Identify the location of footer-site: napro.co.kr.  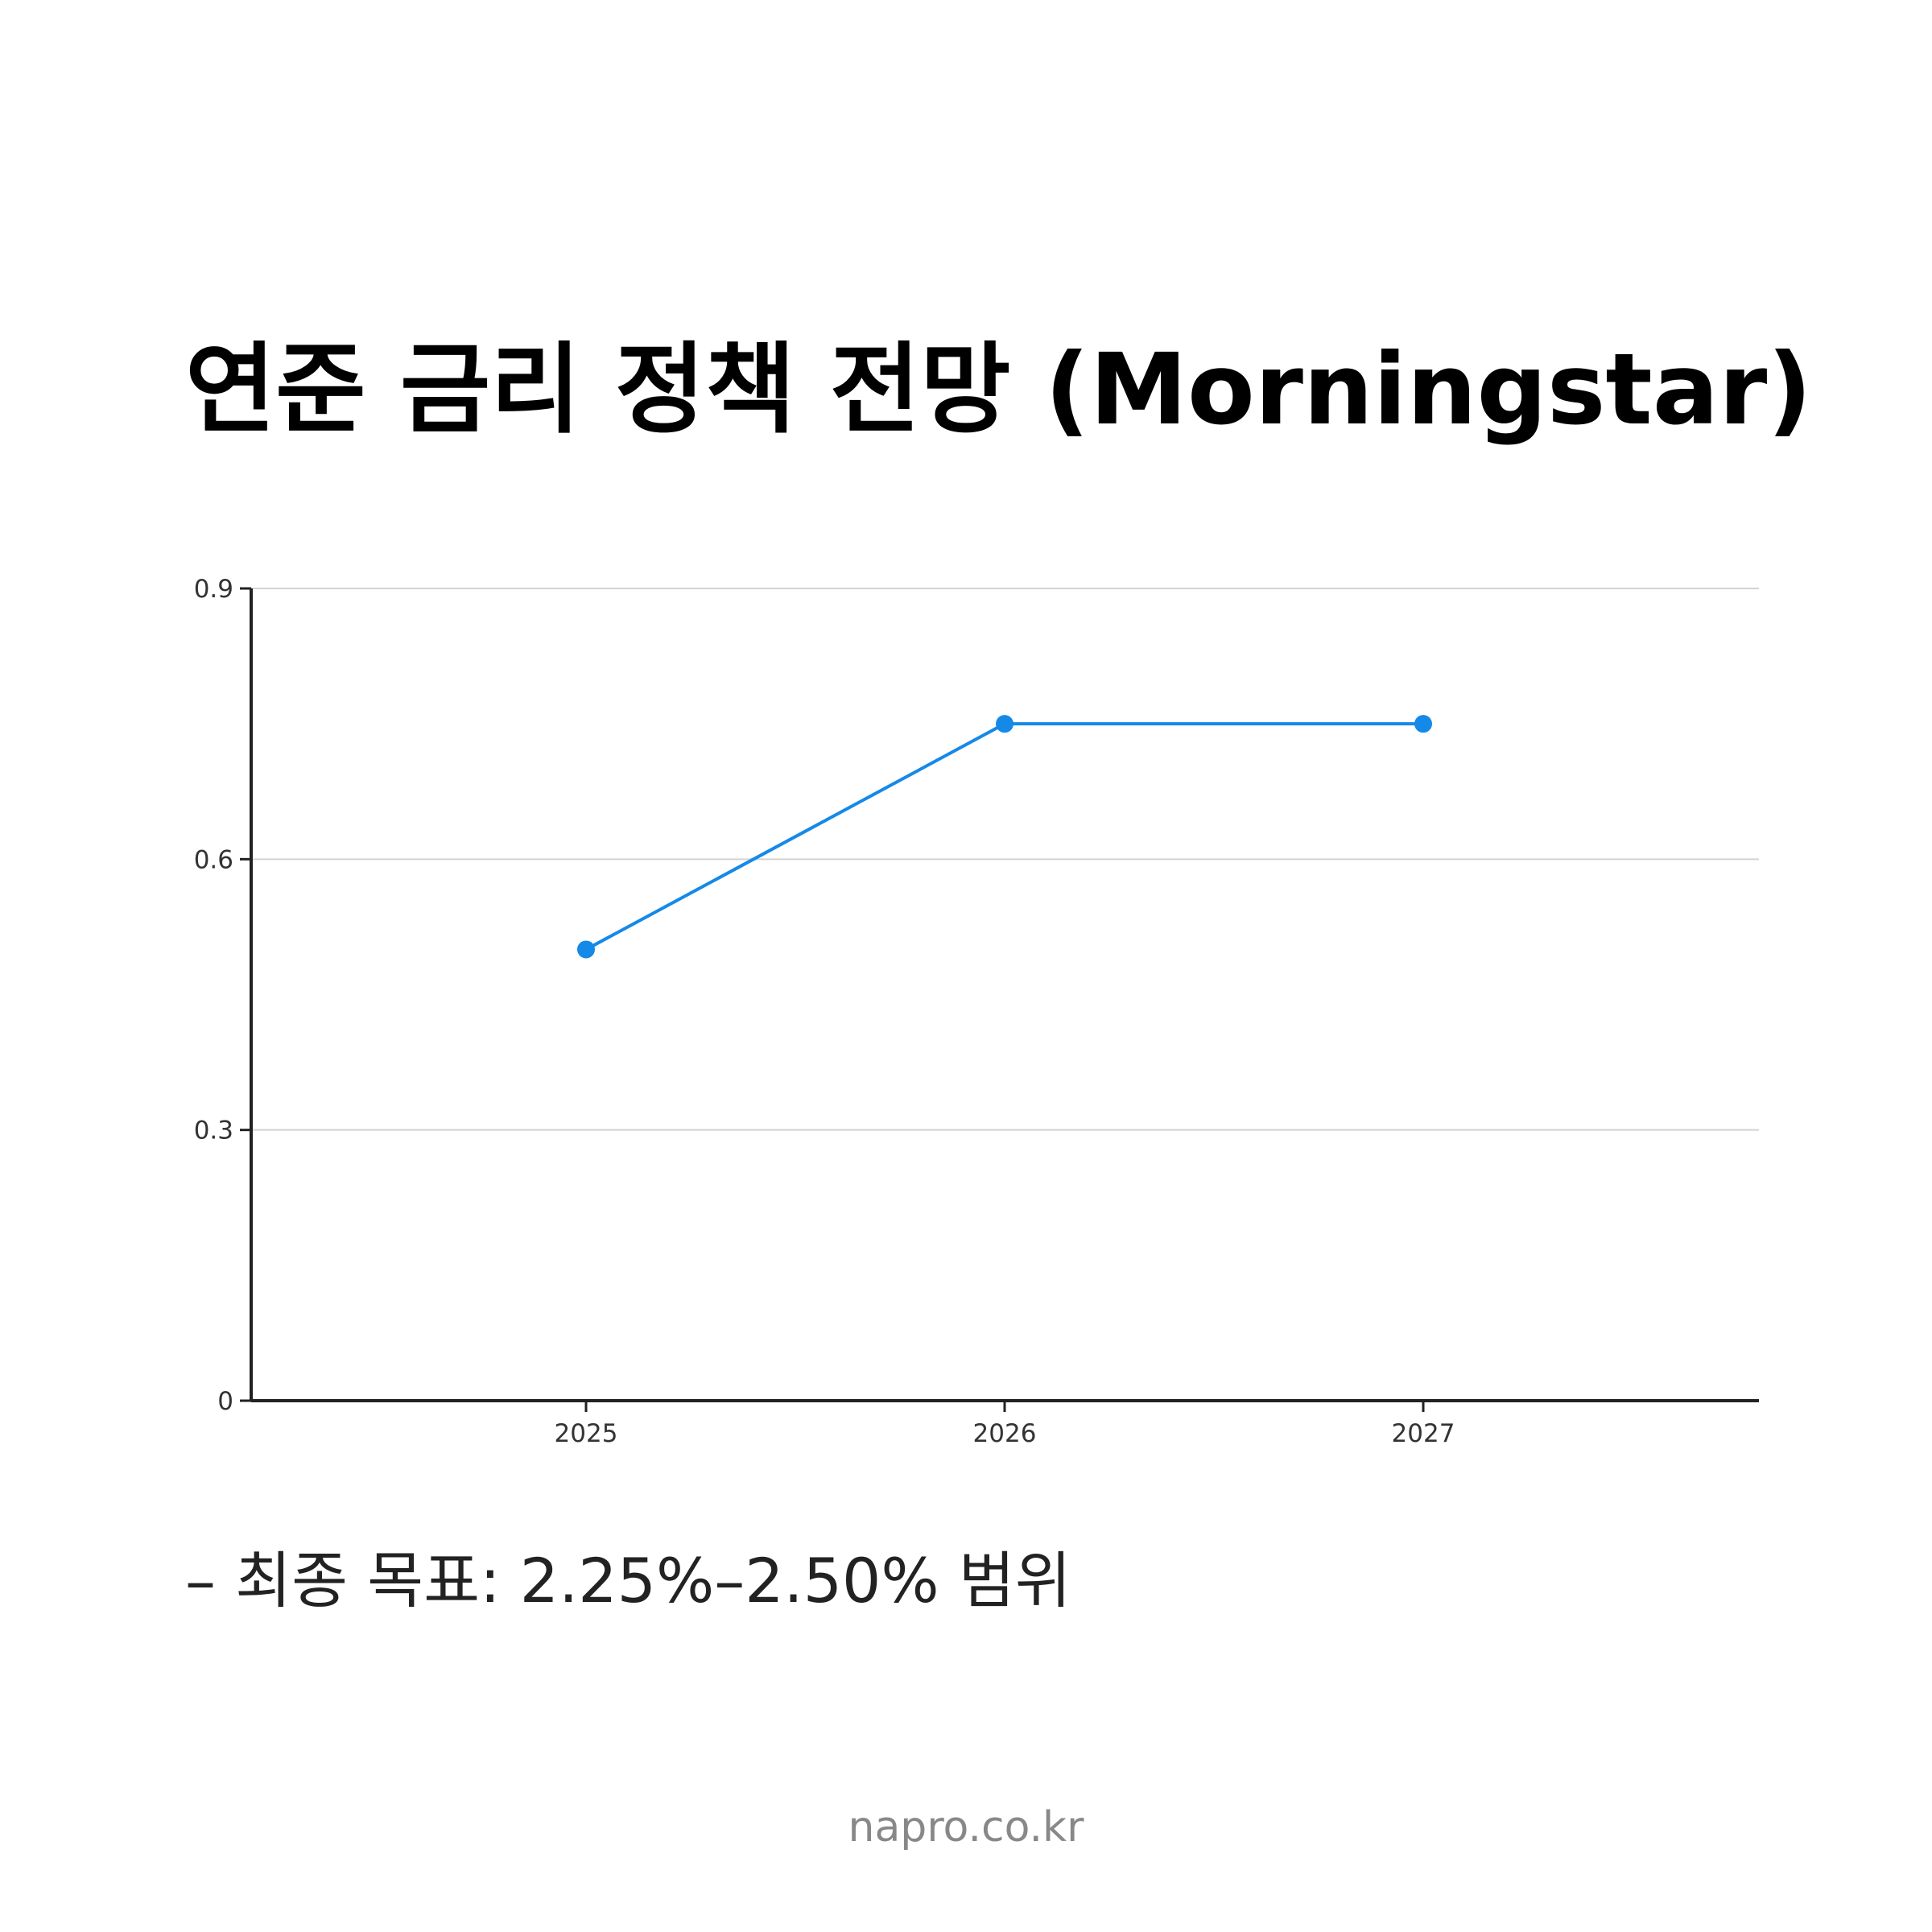
(966, 1827).